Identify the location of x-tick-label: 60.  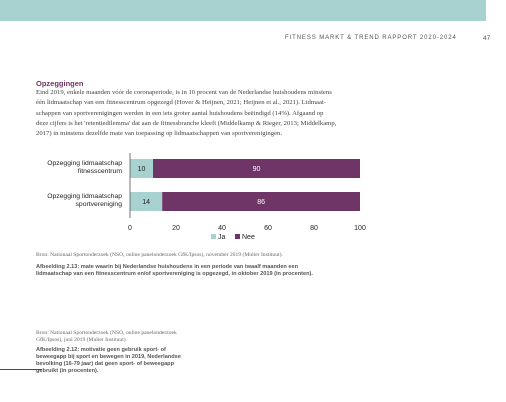
(268, 228).